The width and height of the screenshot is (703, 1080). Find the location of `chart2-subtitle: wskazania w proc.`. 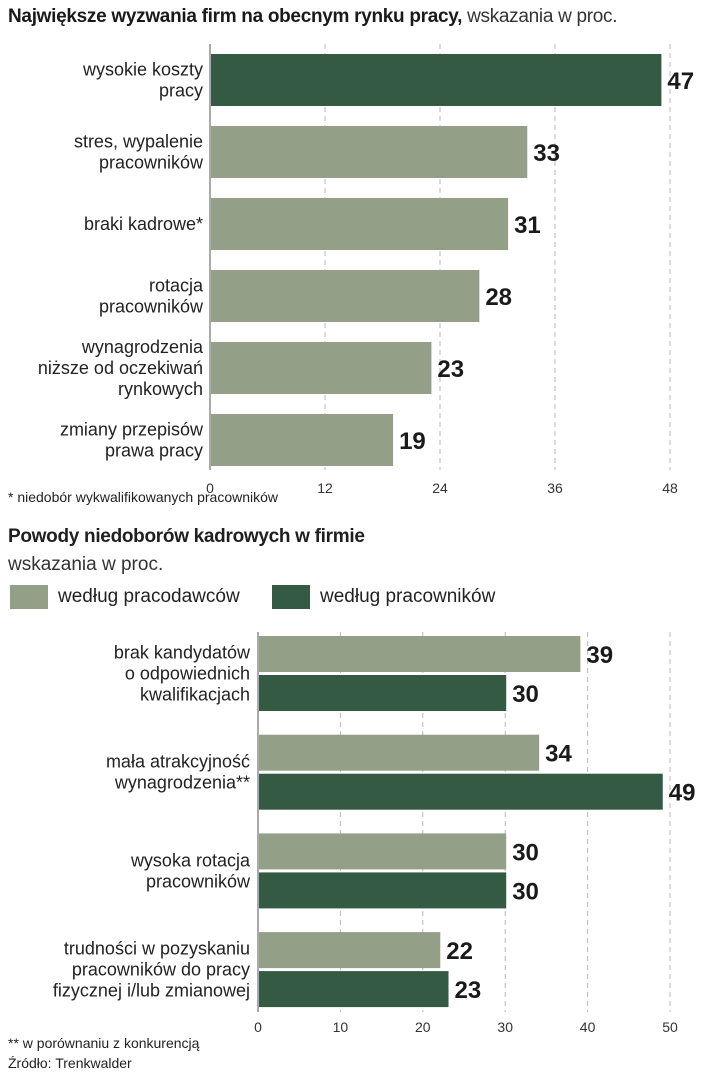

chart2-subtitle: wskazania w proc. is located at coordinates (86, 564).